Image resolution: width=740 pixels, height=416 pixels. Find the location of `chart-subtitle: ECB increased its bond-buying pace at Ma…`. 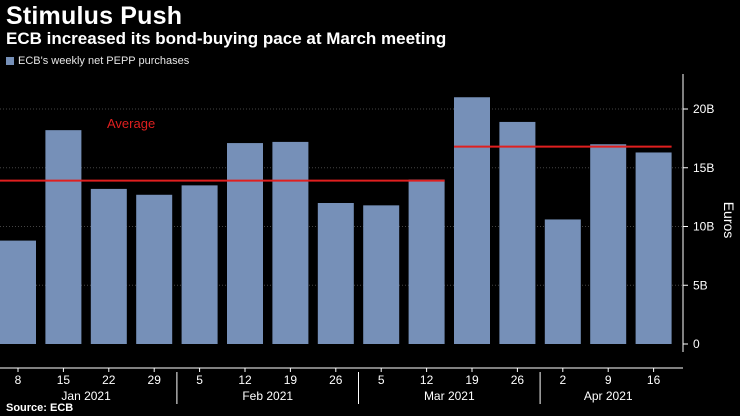

chart-subtitle: ECB increased its bond-buying pace at Ma… is located at coordinates (226, 38).